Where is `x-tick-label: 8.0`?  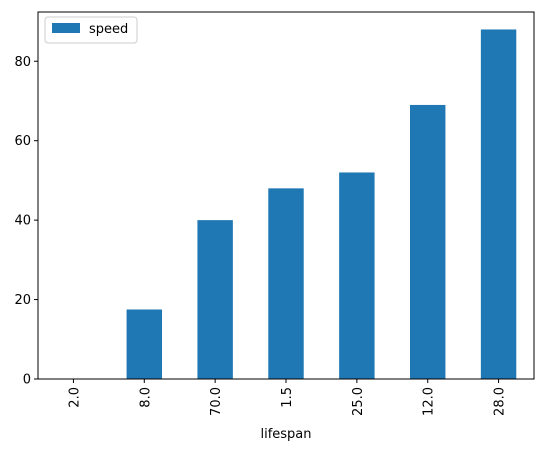
x-tick-label: 8.0 is located at coordinates (145, 397).